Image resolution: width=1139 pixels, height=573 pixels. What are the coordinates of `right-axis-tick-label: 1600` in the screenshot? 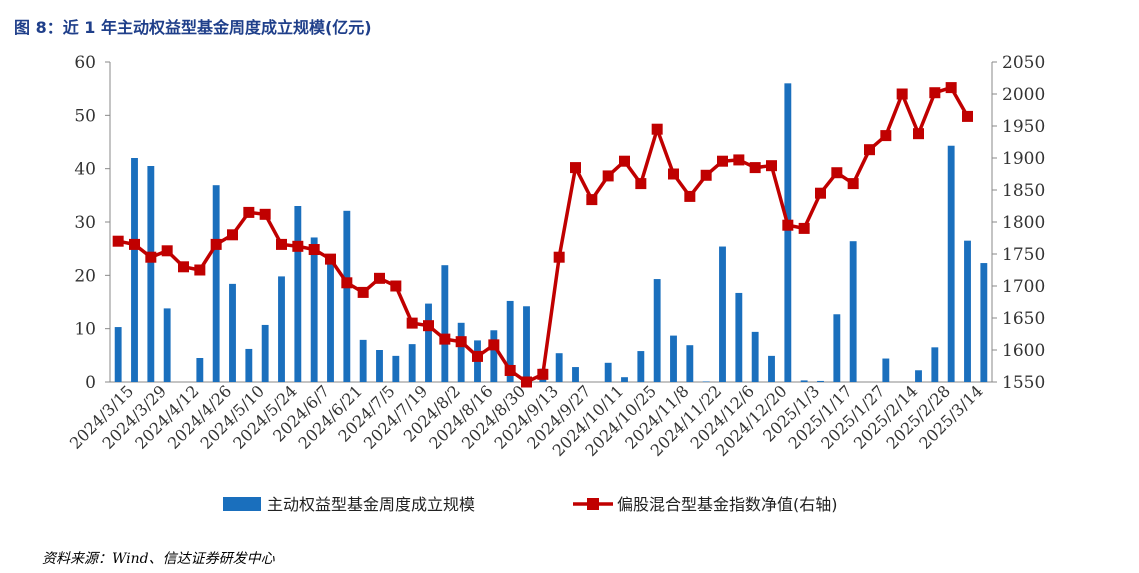 It's located at (1023, 351).